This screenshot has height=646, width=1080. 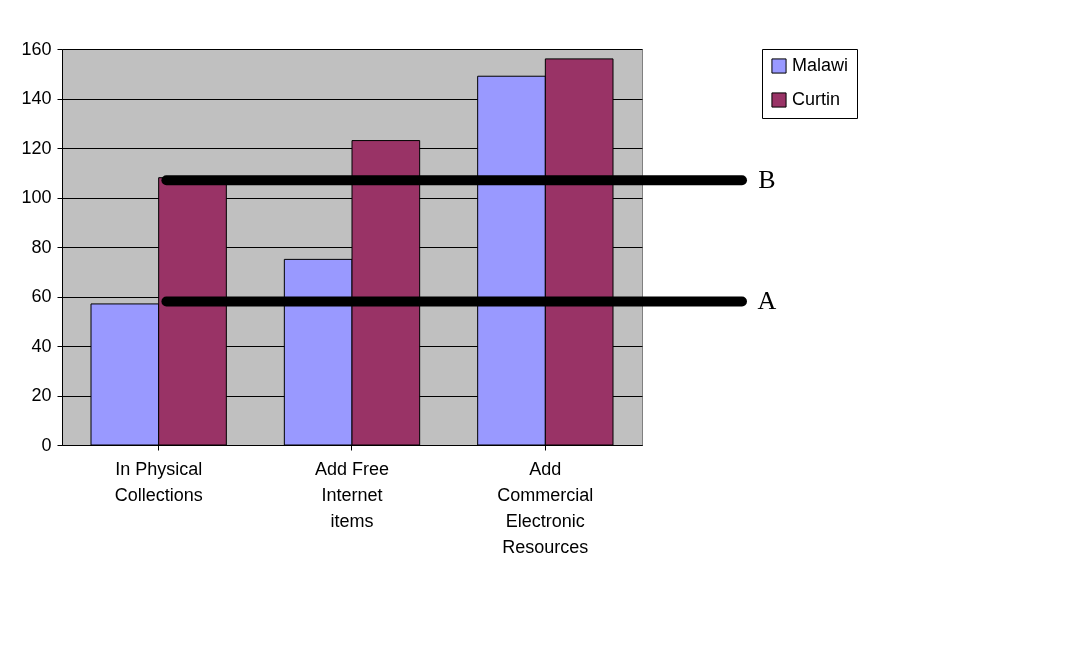 What do you see at coordinates (36, 147) in the screenshot?
I see `y-tick-label: 120` at bounding box center [36, 147].